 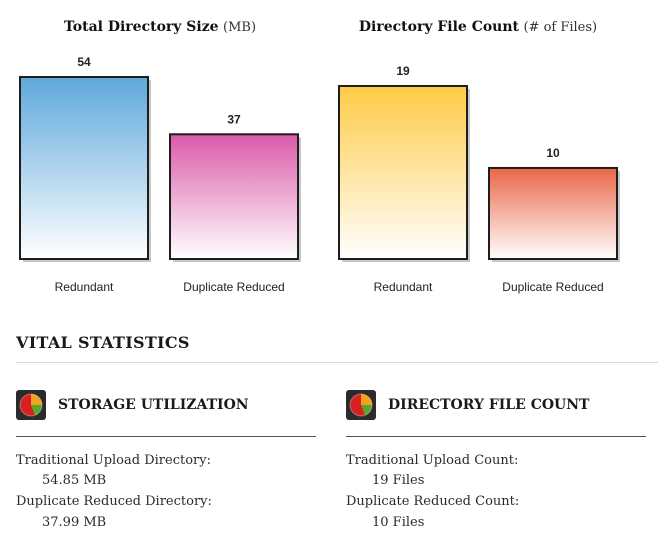 What do you see at coordinates (553, 153) in the screenshot?
I see `bar-value-label: 10` at bounding box center [553, 153].